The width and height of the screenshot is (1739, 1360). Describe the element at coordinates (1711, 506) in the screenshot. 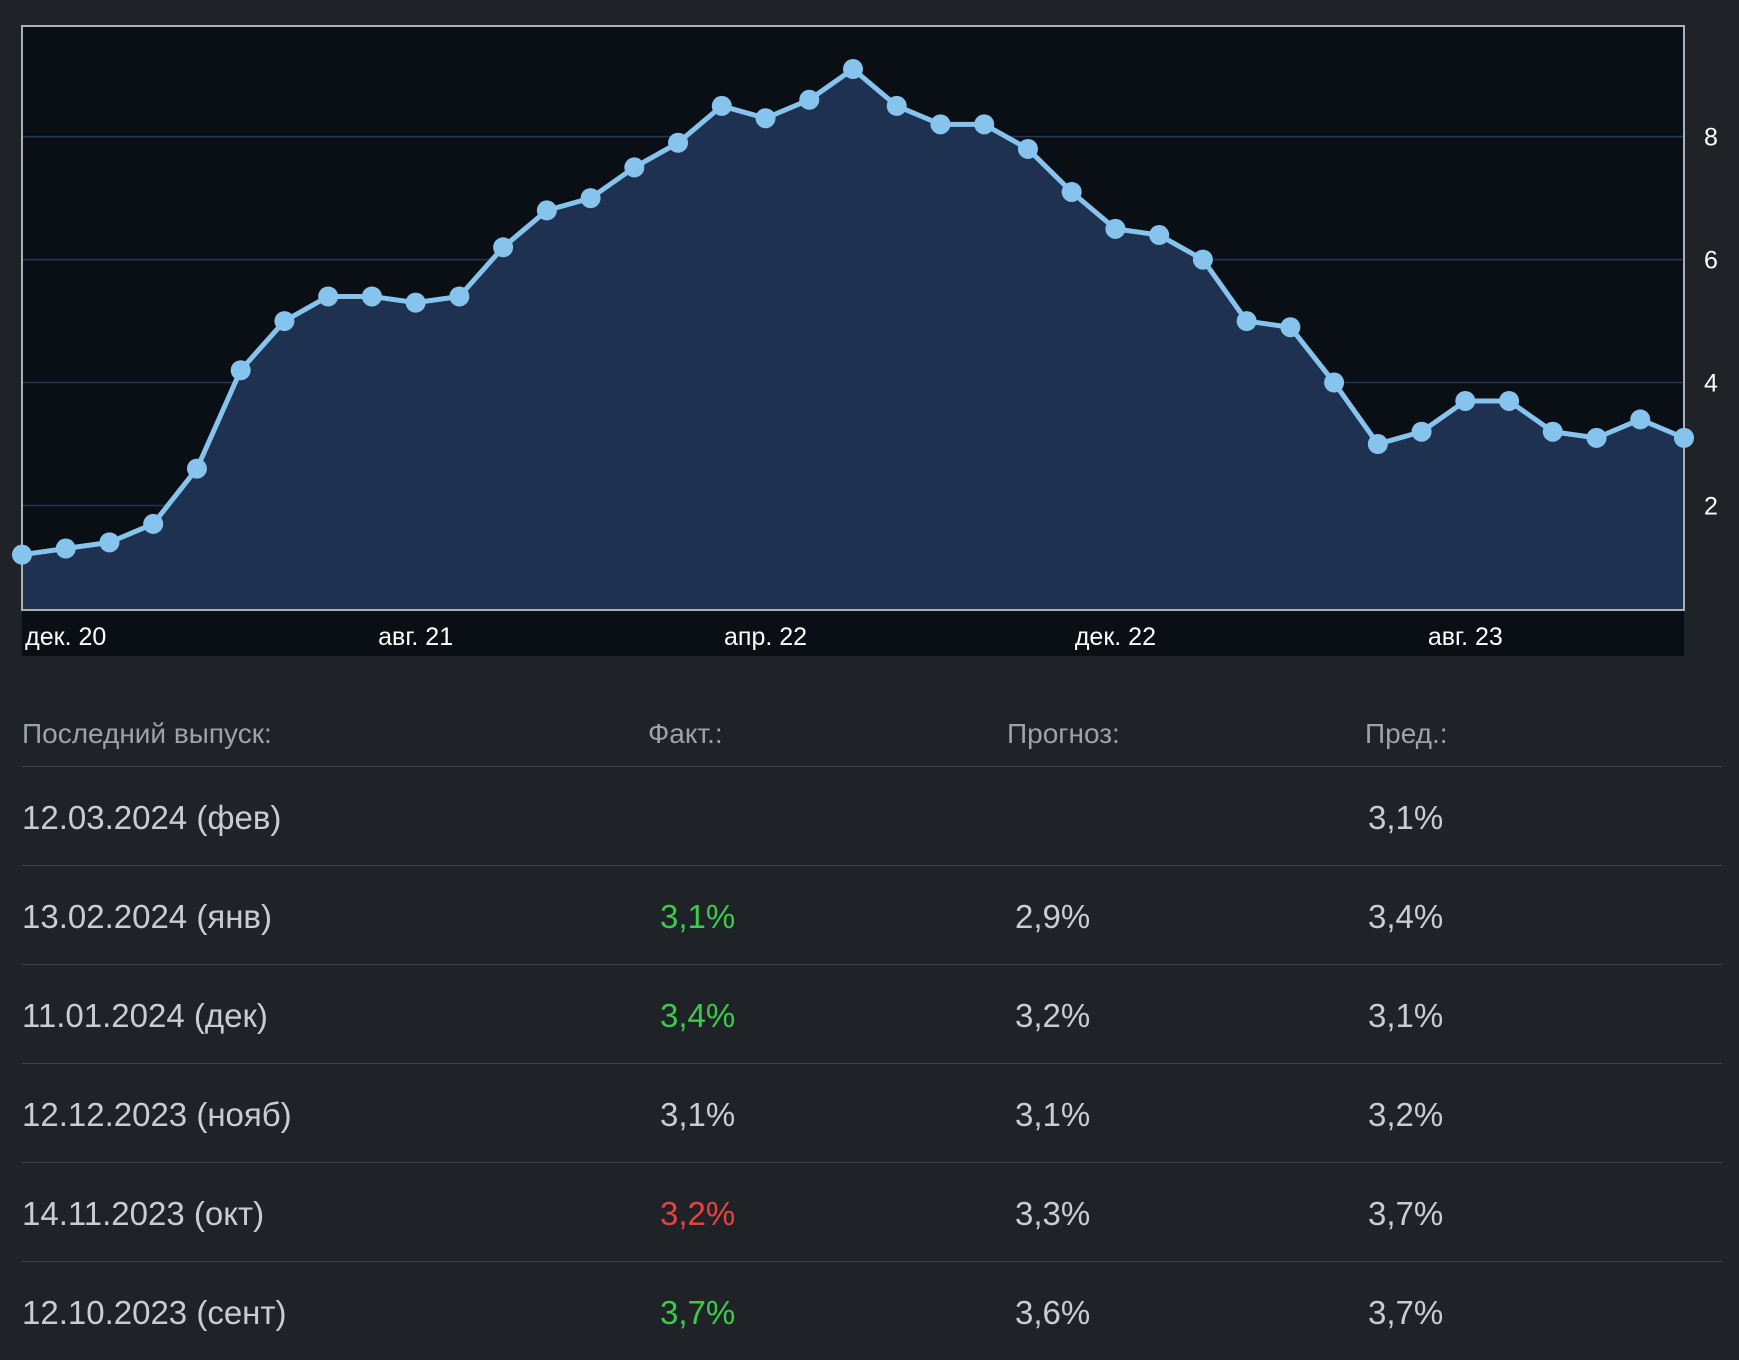

I see `y-tick-label: 2` at that location.